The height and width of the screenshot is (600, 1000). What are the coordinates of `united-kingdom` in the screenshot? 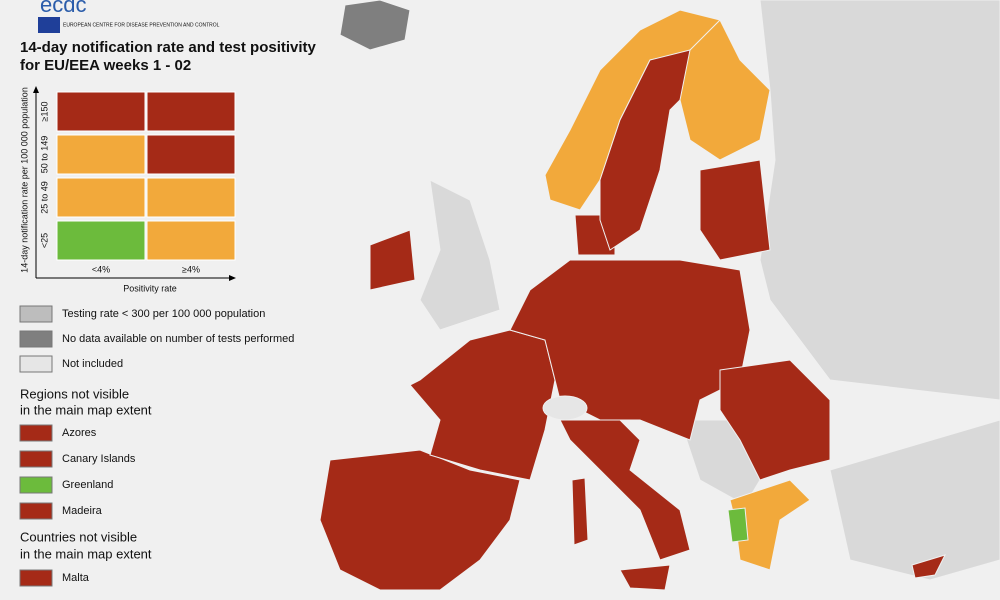 It's located at (460, 255).